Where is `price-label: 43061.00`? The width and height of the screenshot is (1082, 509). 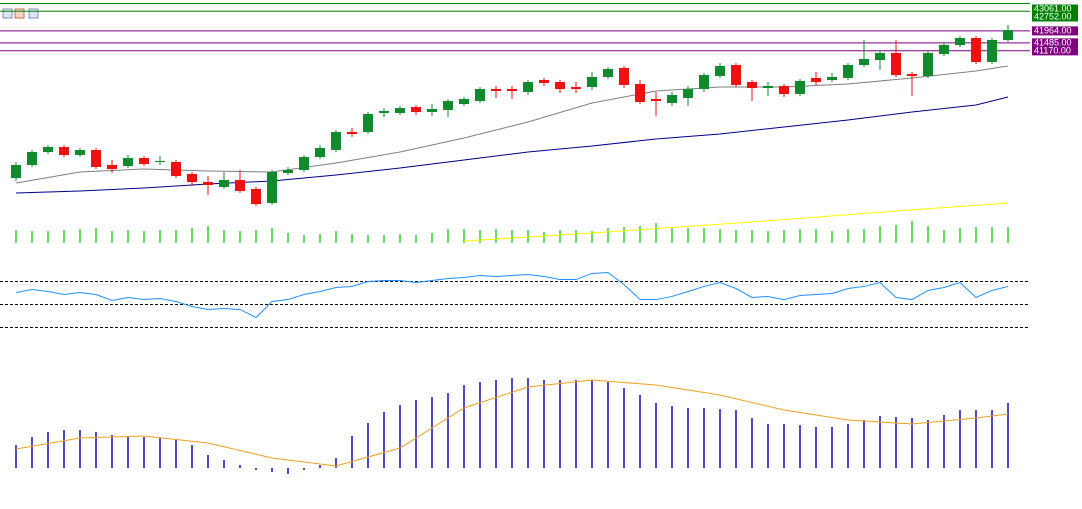 price-label: 43061.00 is located at coordinates (1053, 8).